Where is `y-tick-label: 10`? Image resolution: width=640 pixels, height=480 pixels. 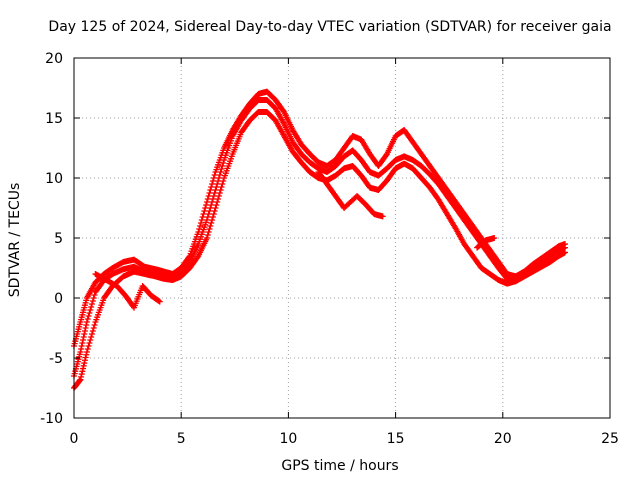 y-tick-label: 10 is located at coordinates (54, 179).